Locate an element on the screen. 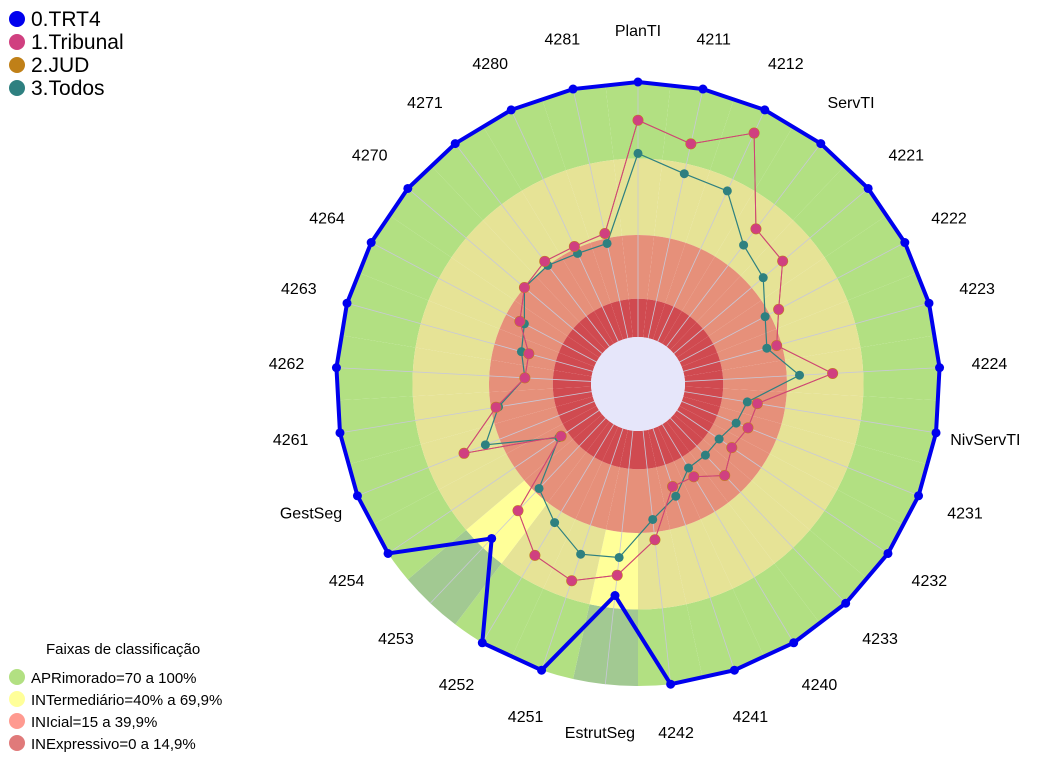  band-legend-label: INIcial=15 a 39,9% is located at coordinates (94, 722).